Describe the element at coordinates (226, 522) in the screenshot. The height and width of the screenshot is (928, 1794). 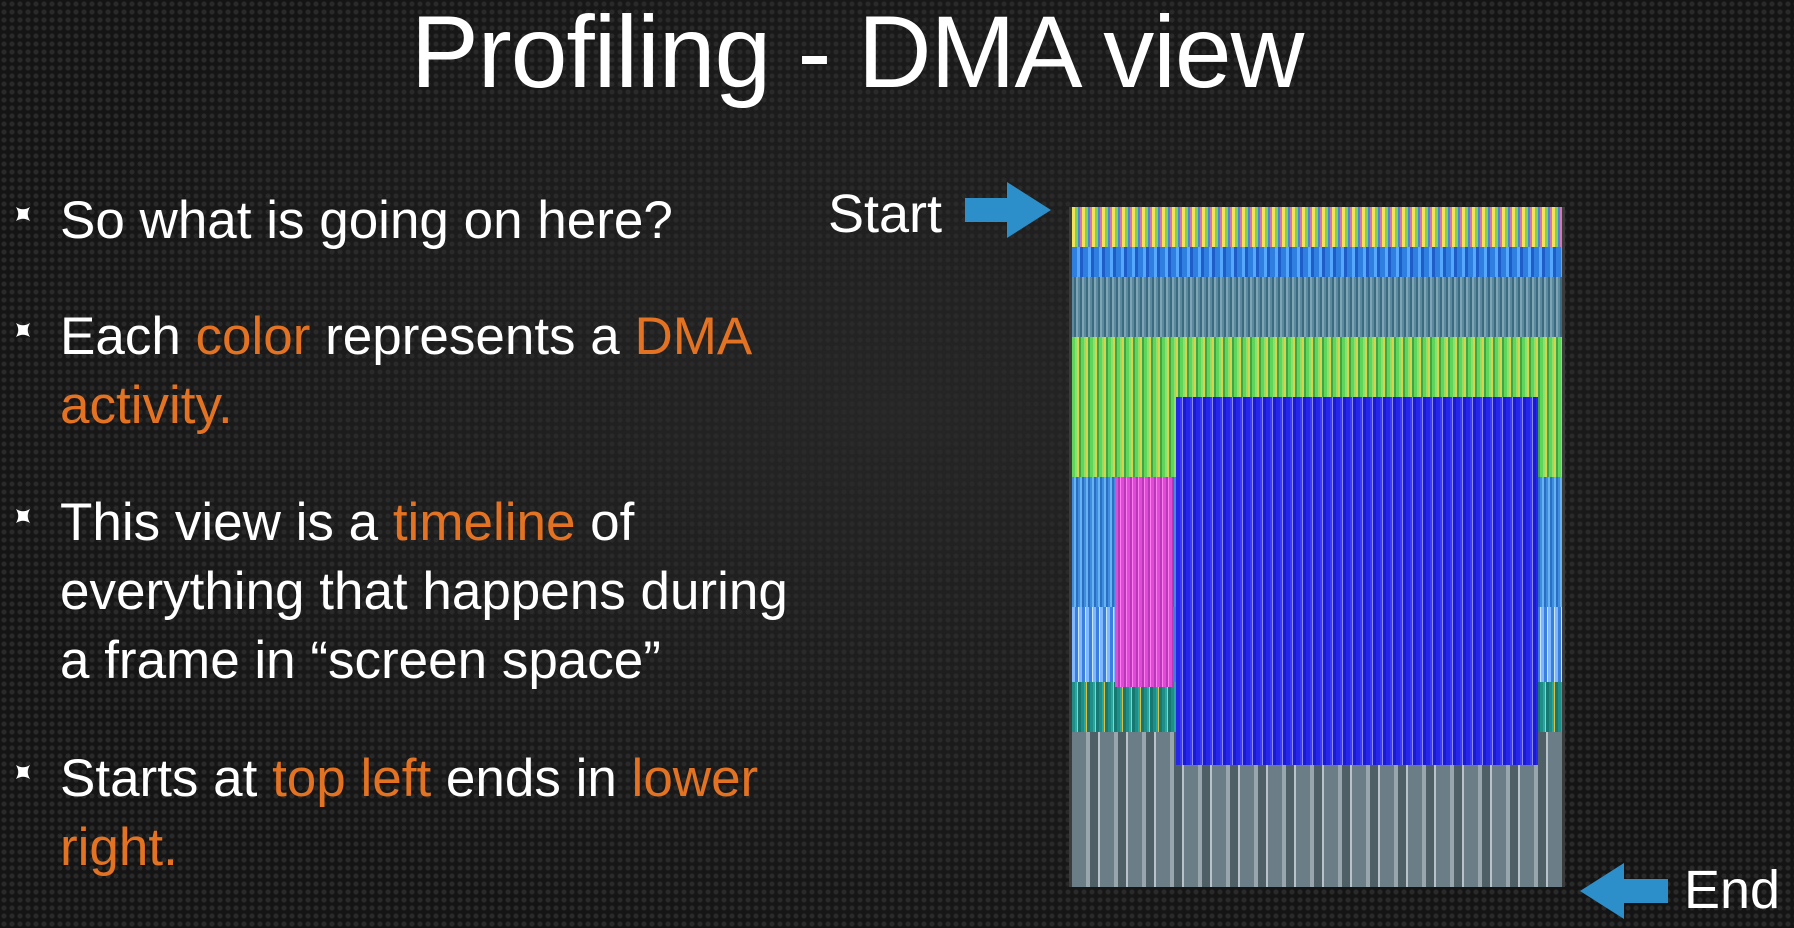
I see `bullet-text-part: This view is a` at that location.